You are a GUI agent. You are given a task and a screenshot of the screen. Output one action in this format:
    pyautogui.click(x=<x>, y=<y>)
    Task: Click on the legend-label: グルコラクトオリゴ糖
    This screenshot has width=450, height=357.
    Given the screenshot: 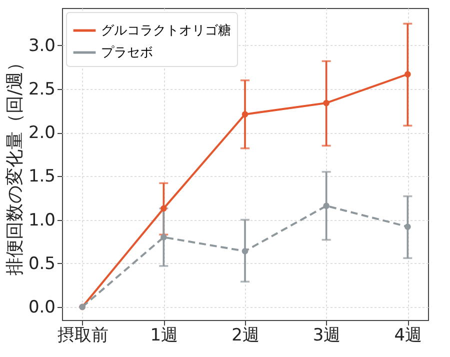 What is the action you would take?
    pyautogui.click(x=166, y=31)
    